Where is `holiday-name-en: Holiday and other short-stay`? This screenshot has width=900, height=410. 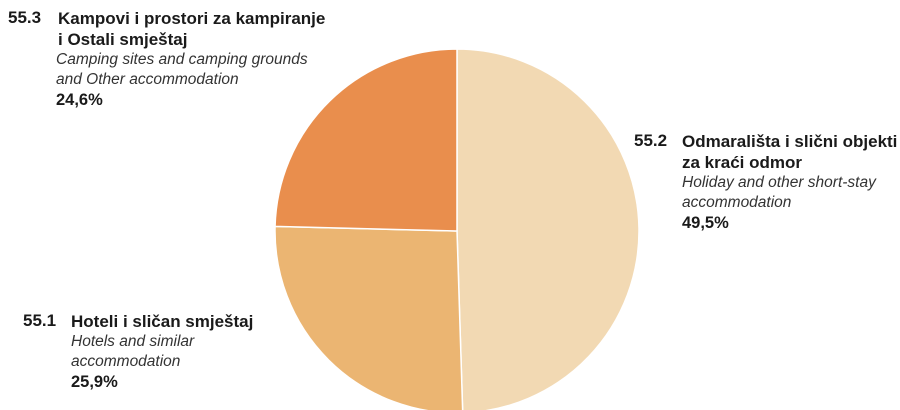 holiday-name-en: Holiday and other short-stay is located at coordinates (779, 182).